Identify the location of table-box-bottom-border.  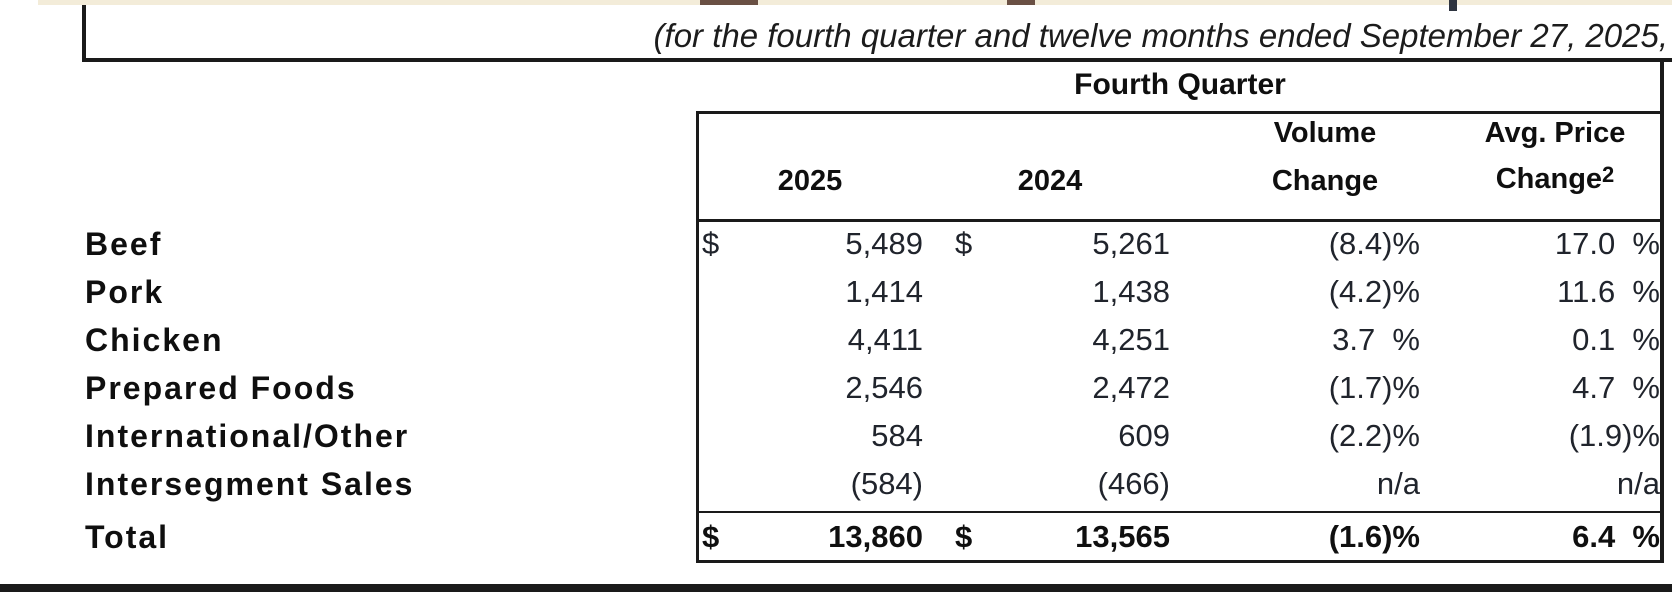
(1180, 561).